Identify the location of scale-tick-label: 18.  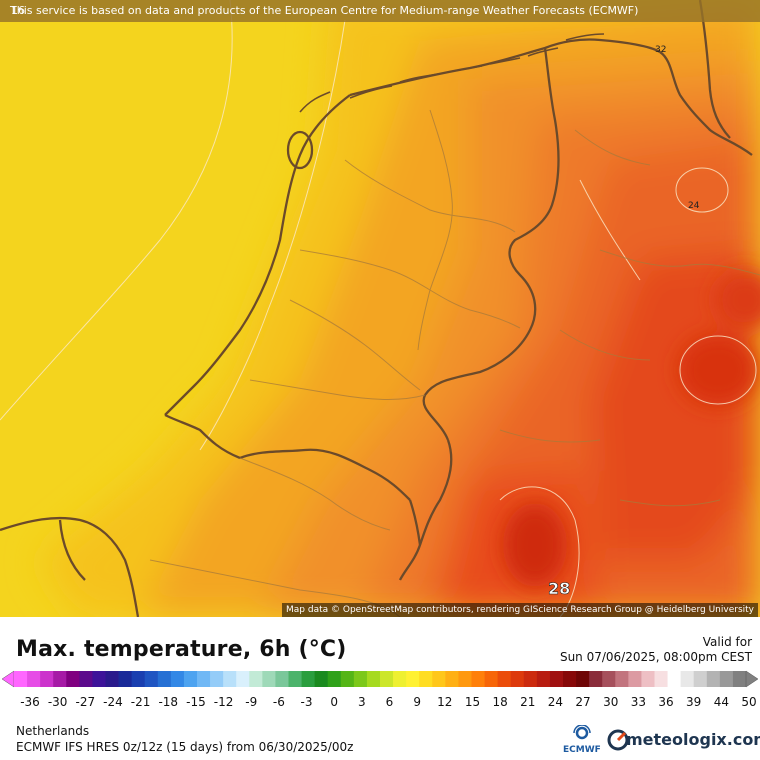
(500, 702).